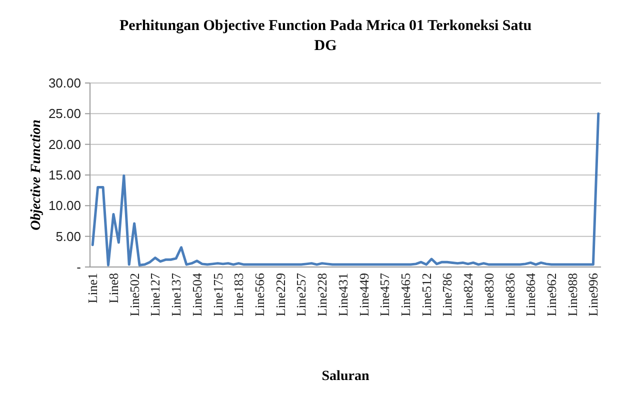 This screenshot has height=400, width=629. Describe the element at coordinates (301, 294) in the screenshot. I see `x-tick-label: Line257` at that location.